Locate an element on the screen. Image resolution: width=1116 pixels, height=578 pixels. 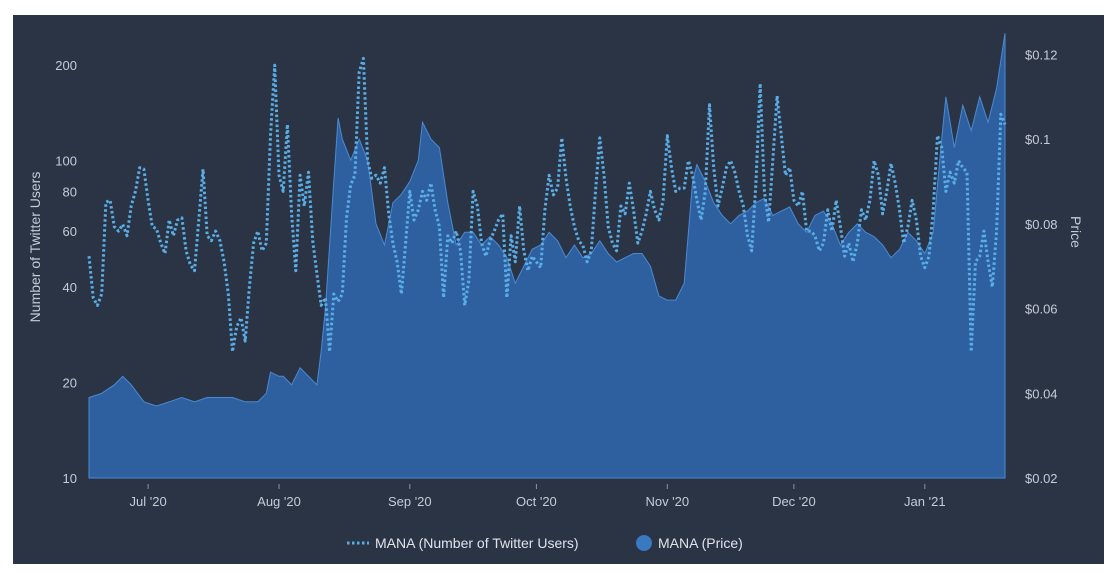
y-left-tick-label: 100 is located at coordinates (66, 161).